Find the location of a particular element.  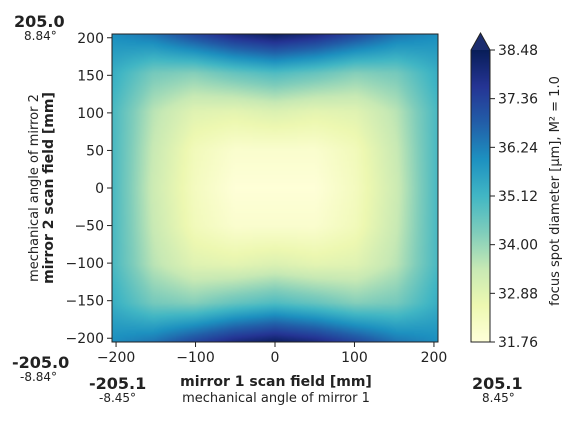

x-axis-label: mirror 1 scan field [mm] is located at coordinates (276, 382).